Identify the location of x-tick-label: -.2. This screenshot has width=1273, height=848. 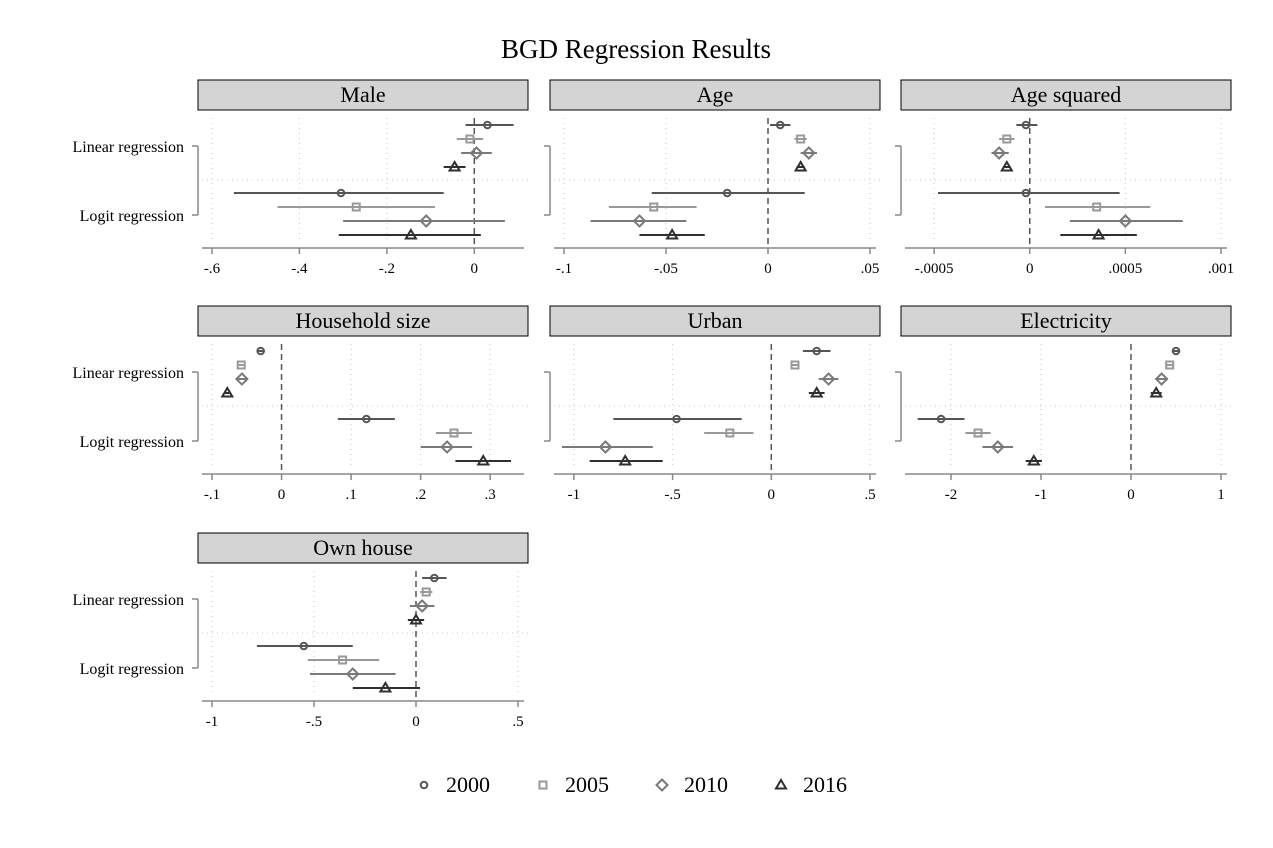
(387, 269).